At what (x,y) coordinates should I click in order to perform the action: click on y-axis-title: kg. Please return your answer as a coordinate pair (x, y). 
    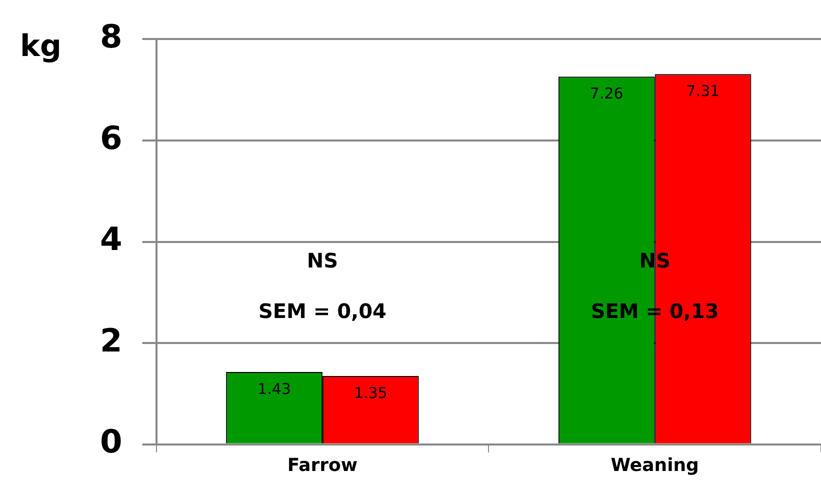
    Looking at the image, I should click on (41, 46).